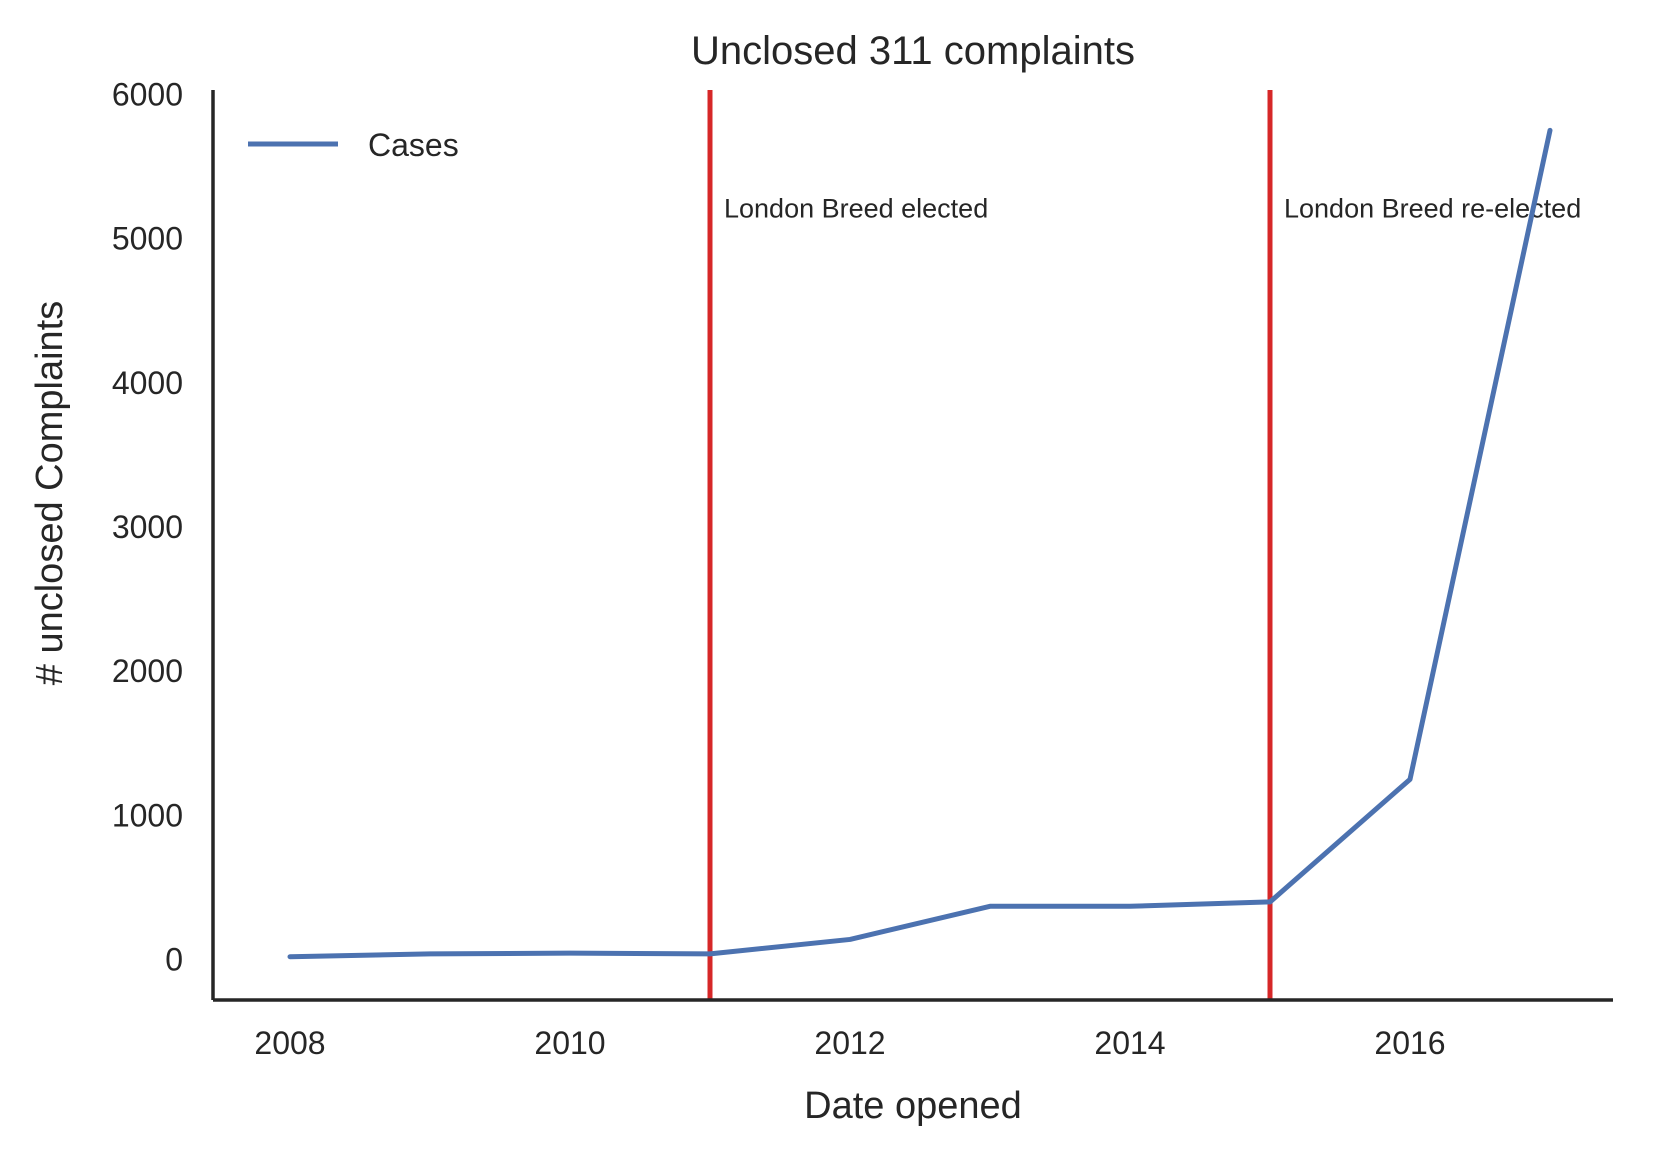  I want to click on x-tick-label: 2014, so click(1129, 1043).